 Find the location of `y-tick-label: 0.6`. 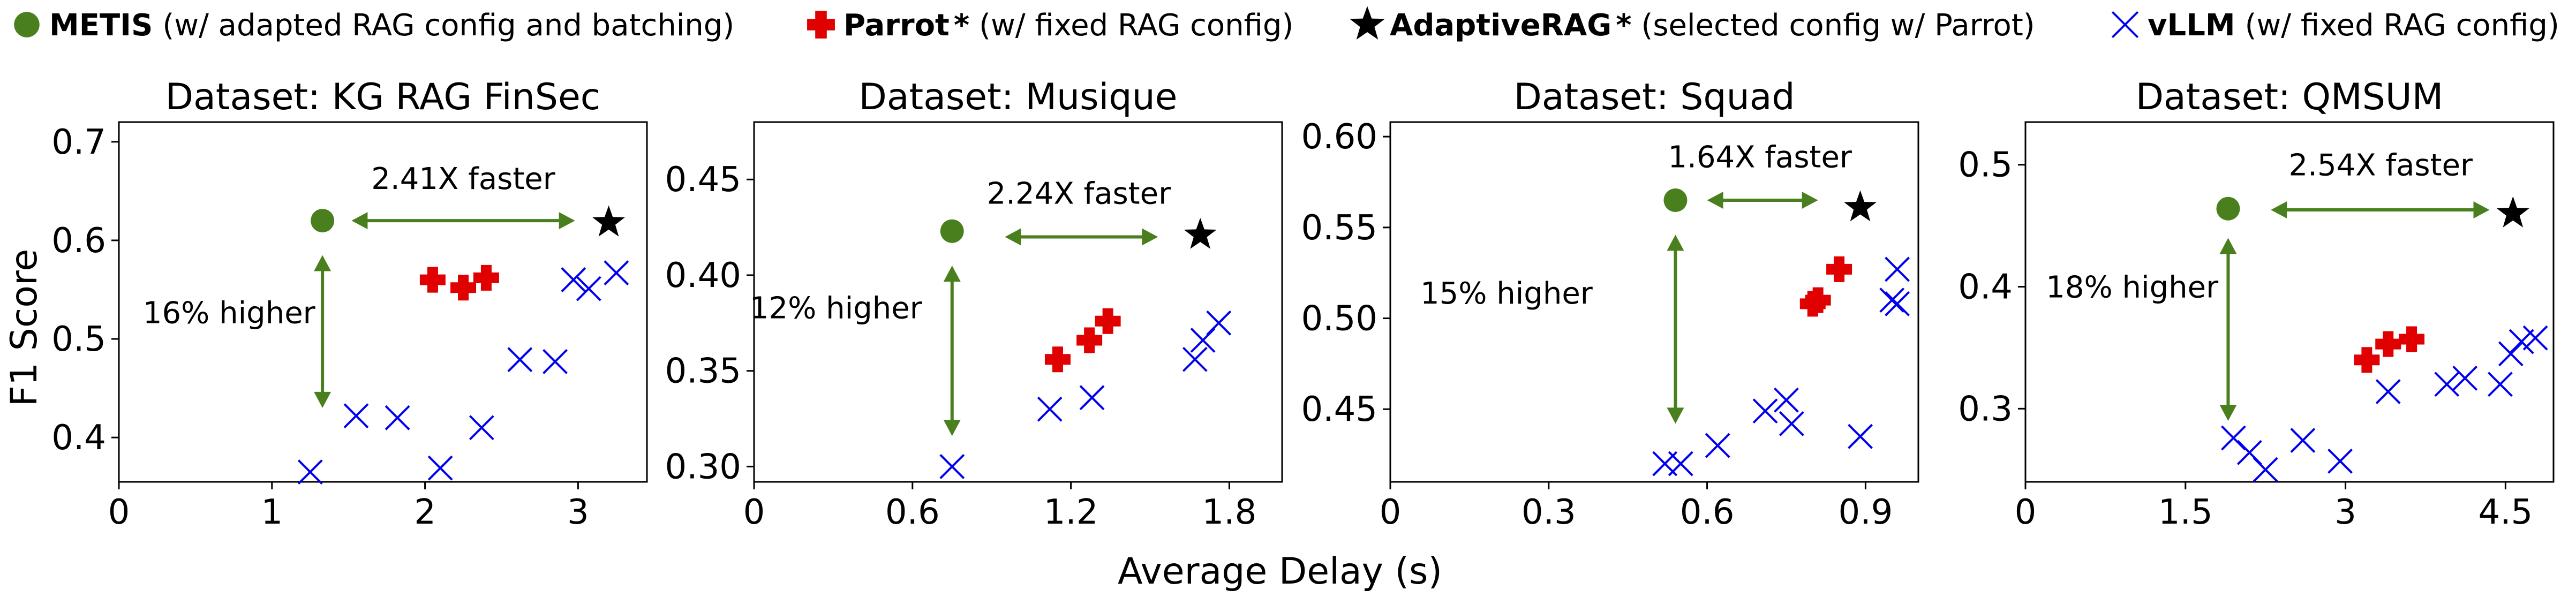

y-tick-label: 0.6 is located at coordinates (78, 241).